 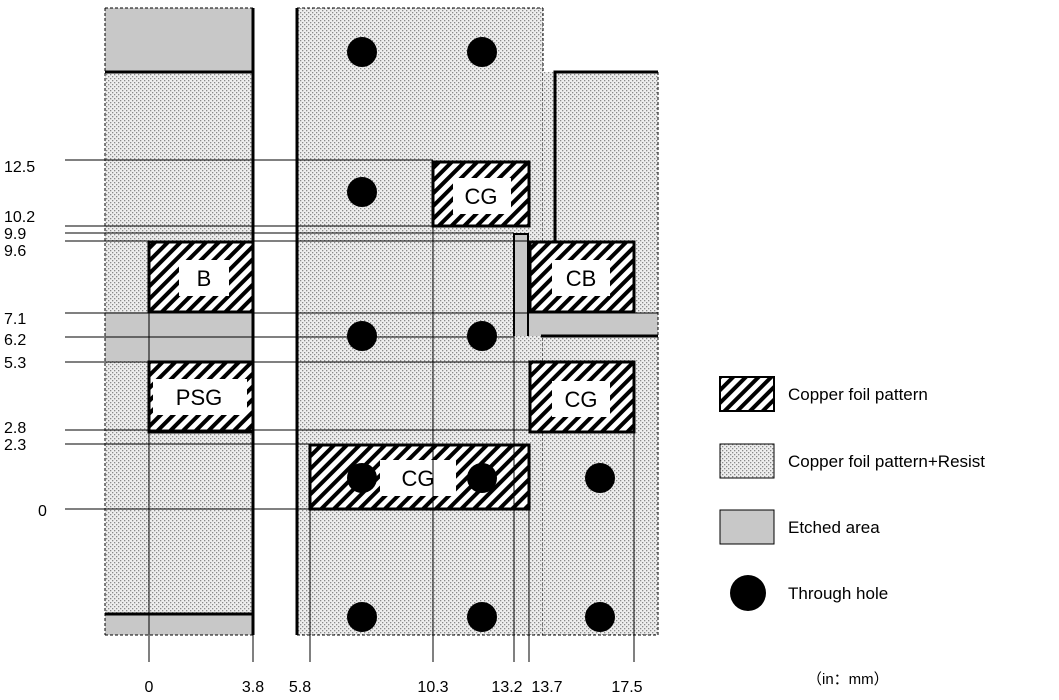 I want to click on unit-label: （in：mm）, so click(x=848, y=679).